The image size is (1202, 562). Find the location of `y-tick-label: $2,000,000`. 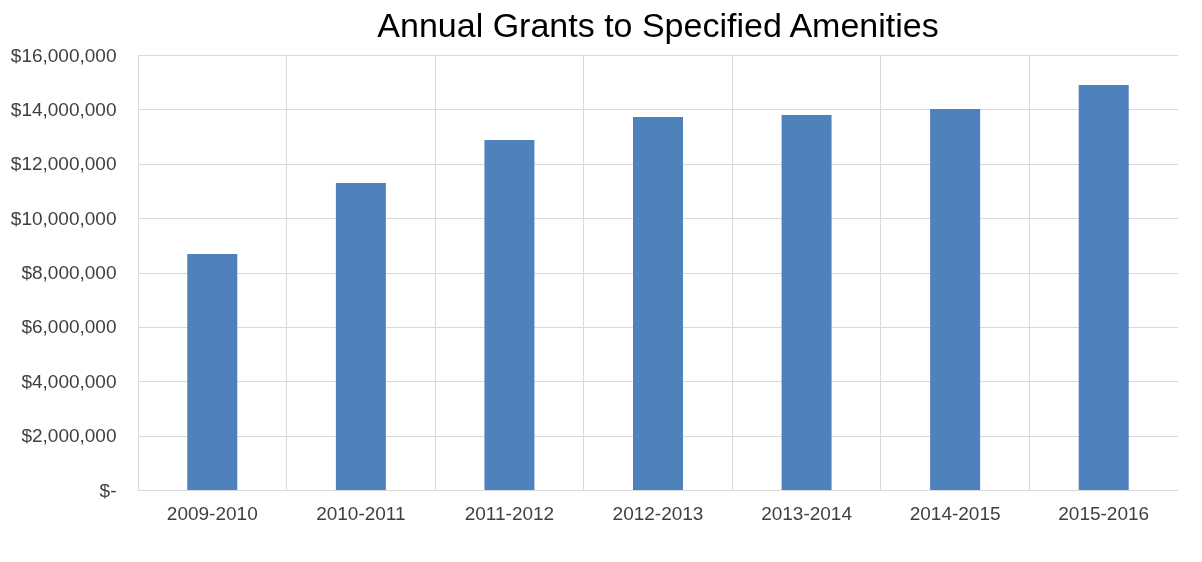

y-tick-label: $2,000,000 is located at coordinates (69, 436).